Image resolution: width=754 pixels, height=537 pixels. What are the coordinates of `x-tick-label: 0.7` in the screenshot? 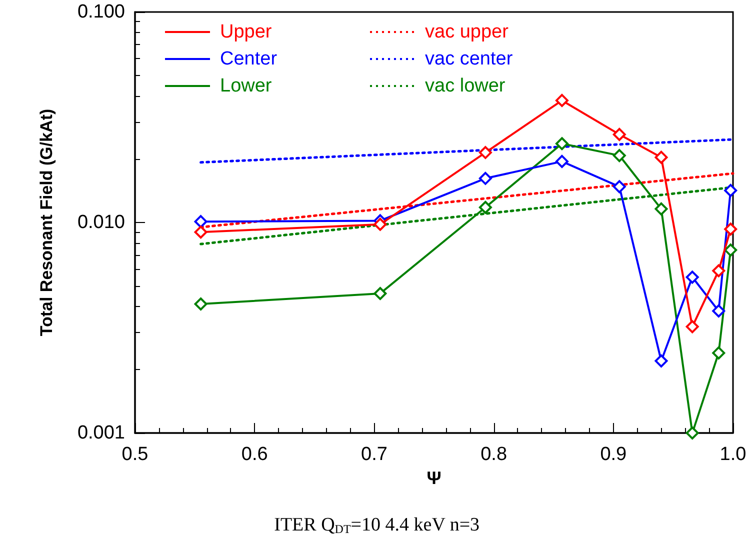 It's located at (374, 454).